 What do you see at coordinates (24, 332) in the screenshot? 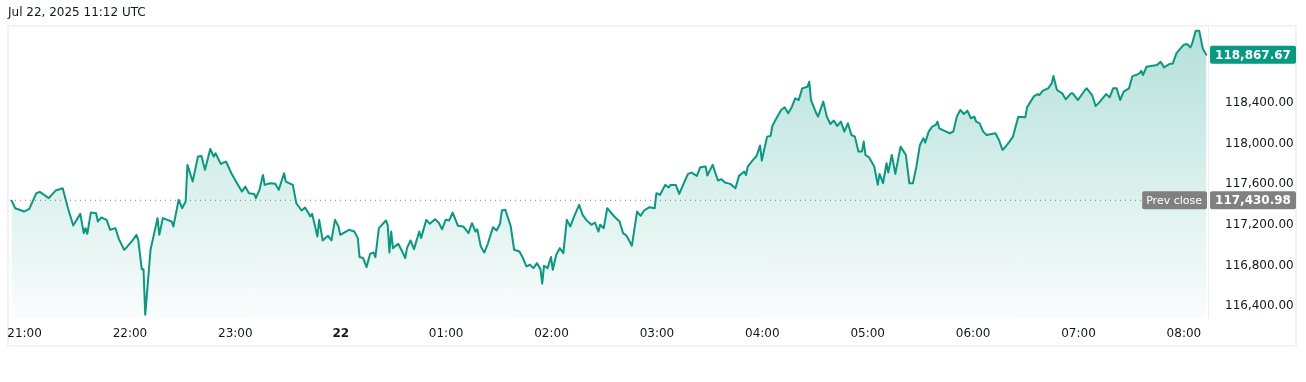
I see `x-tick-label: 21:00` at bounding box center [24, 332].